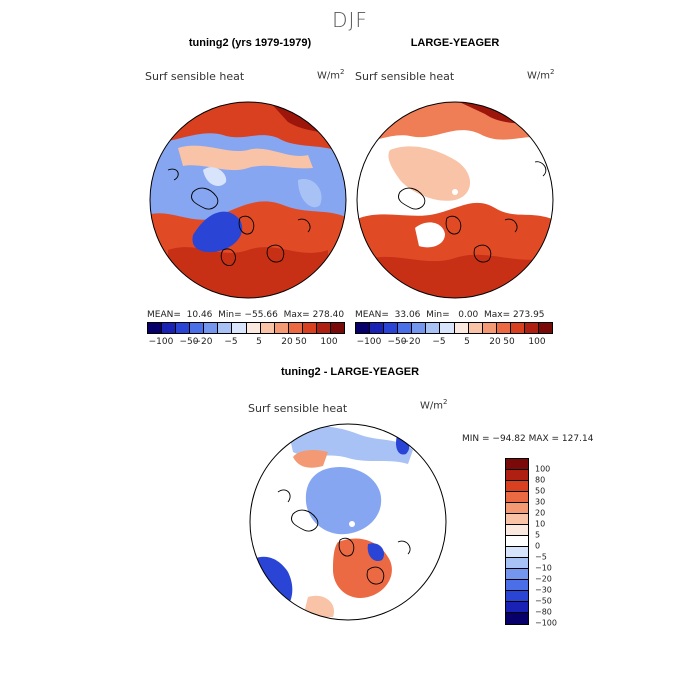 This screenshot has height=700, width=700. What do you see at coordinates (298, 408) in the screenshot?
I see `panel3-variable-label: Surf sensible heat` at bounding box center [298, 408].